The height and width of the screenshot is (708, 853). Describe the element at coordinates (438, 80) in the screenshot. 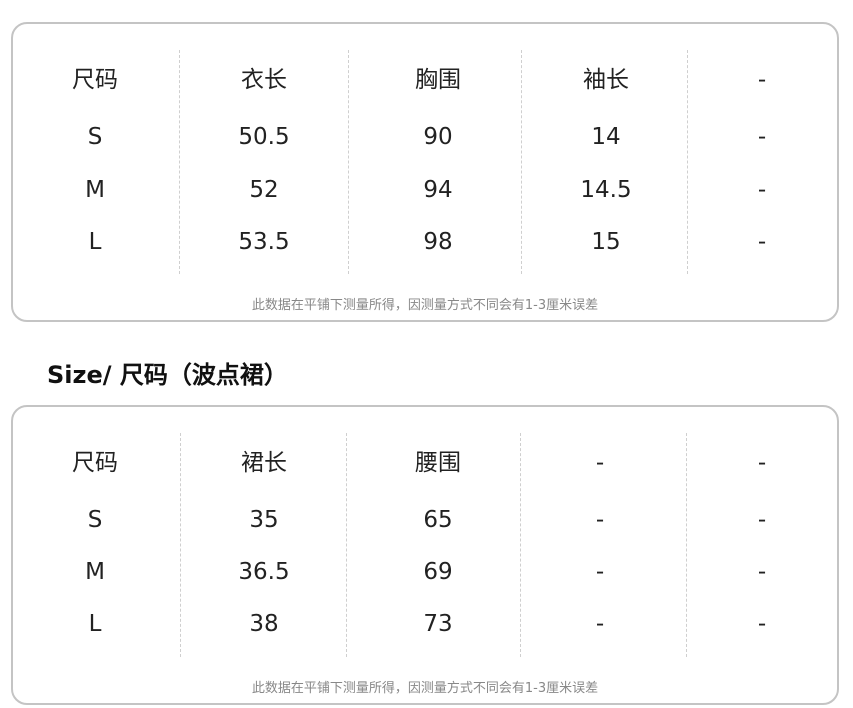

I see `header-cell: 胸围` at that location.